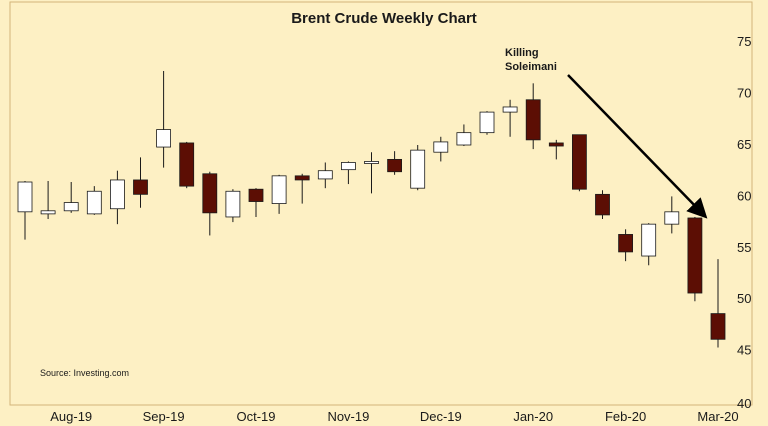  I want to click on x-tick-label: Aug-19, so click(71, 416).